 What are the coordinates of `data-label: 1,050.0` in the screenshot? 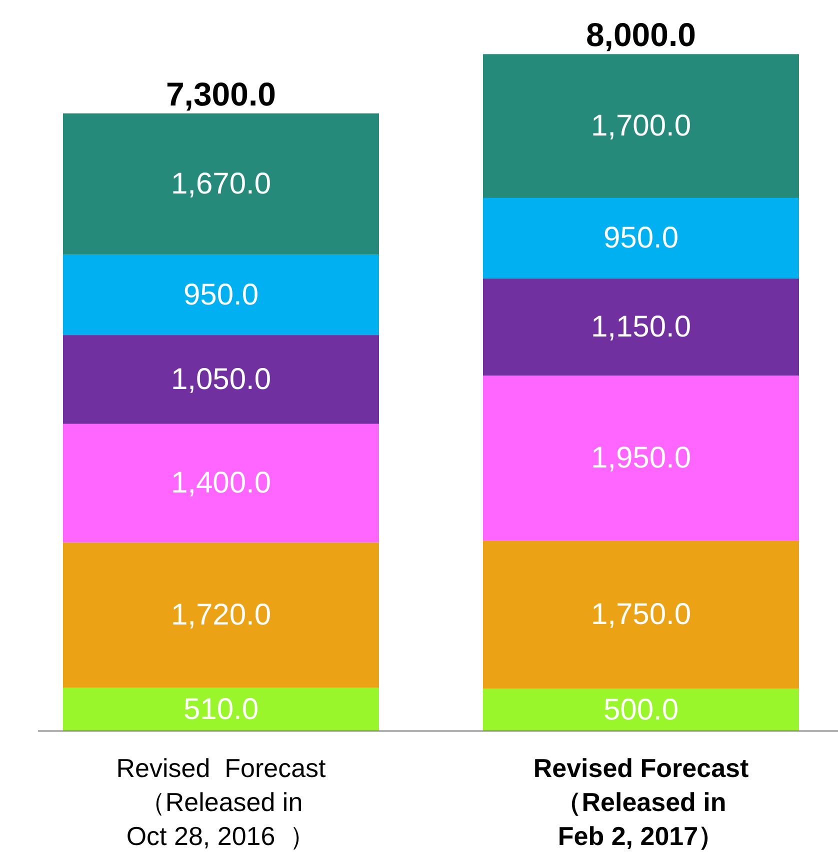 It's located at (221, 379).